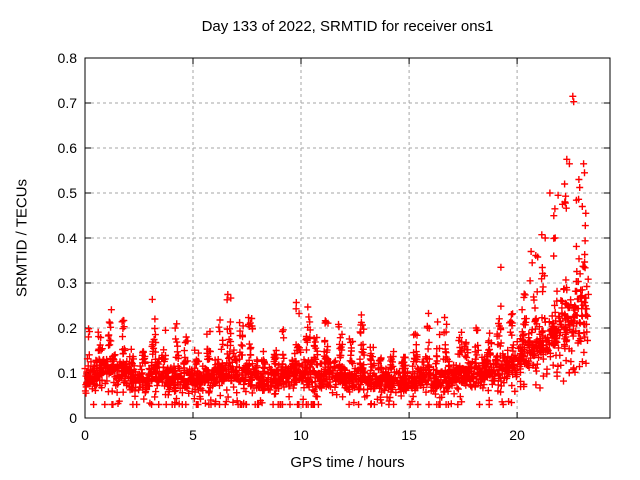  What do you see at coordinates (68, 193) in the screenshot?
I see `y-tick-label: 0.5` at bounding box center [68, 193].